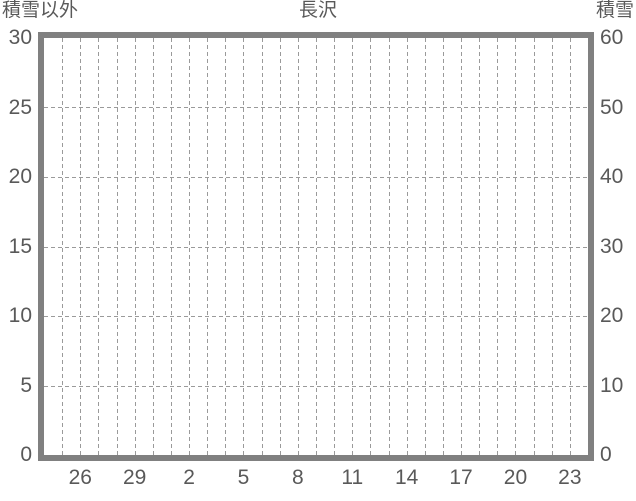 This screenshot has width=636, height=501. I want to click on left-axis-tick: 10, so click(20, 315).